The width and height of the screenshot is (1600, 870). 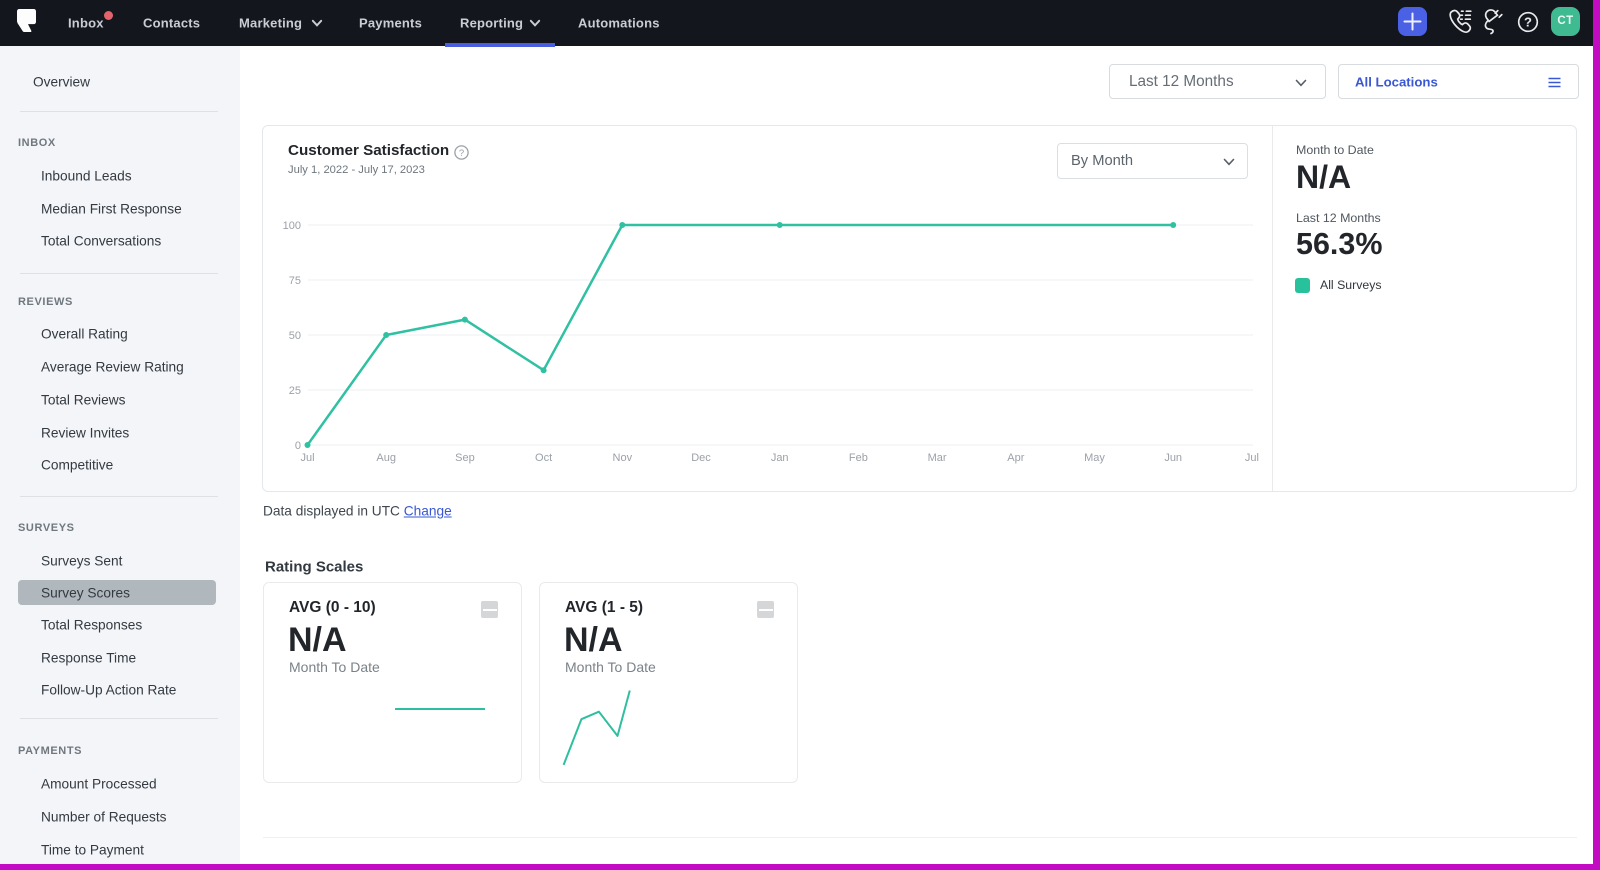 What do you see at coordinates (701, 458) in the screenshot?
I see `svg-text: Dec` at bounding box center [701, 458].